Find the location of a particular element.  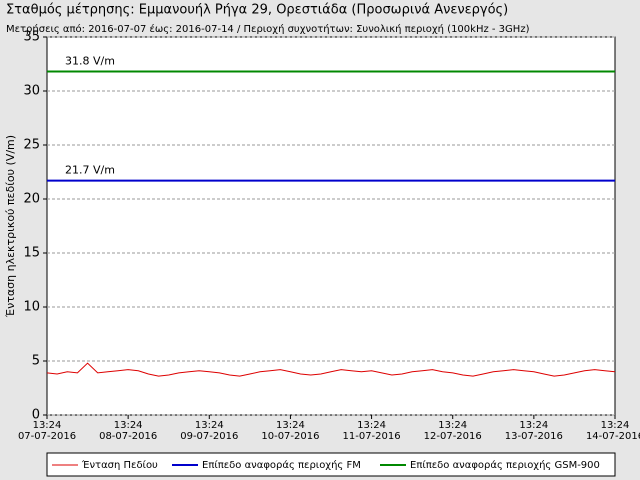

x-tick-label: 13:24 13-07-2016 is located at coordinates (533, 431).